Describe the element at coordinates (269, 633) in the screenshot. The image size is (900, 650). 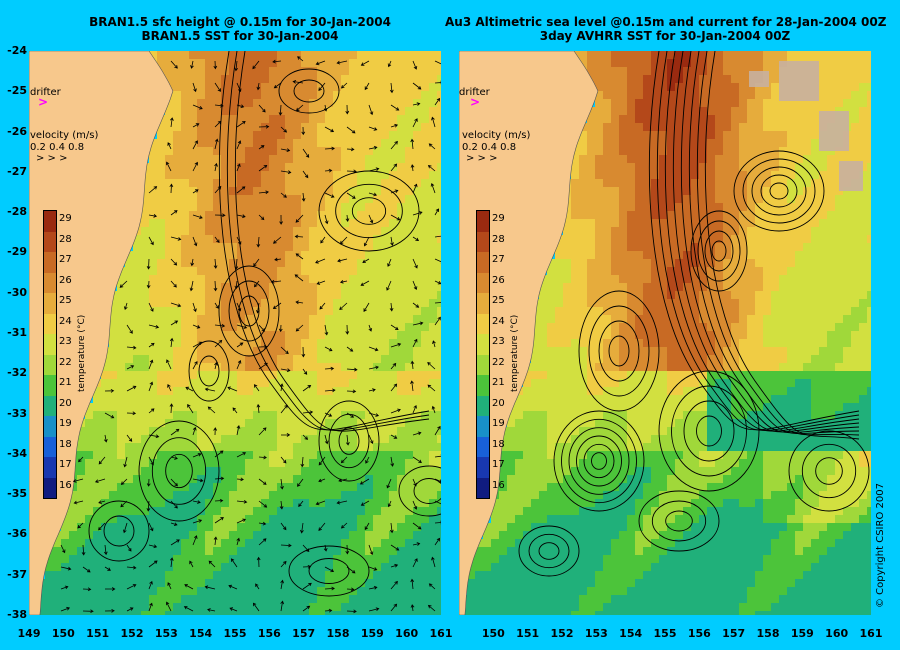
I see `lon-tick-label: 156` at that location.